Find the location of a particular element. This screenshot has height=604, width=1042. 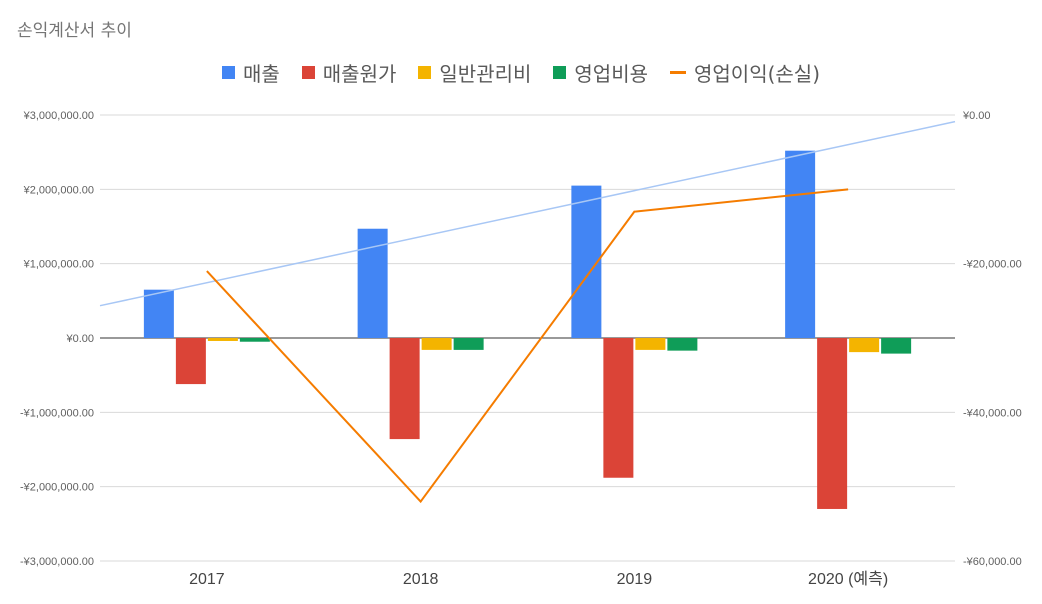

legend-item: 영업비용 is located at coordinates (600, 72).